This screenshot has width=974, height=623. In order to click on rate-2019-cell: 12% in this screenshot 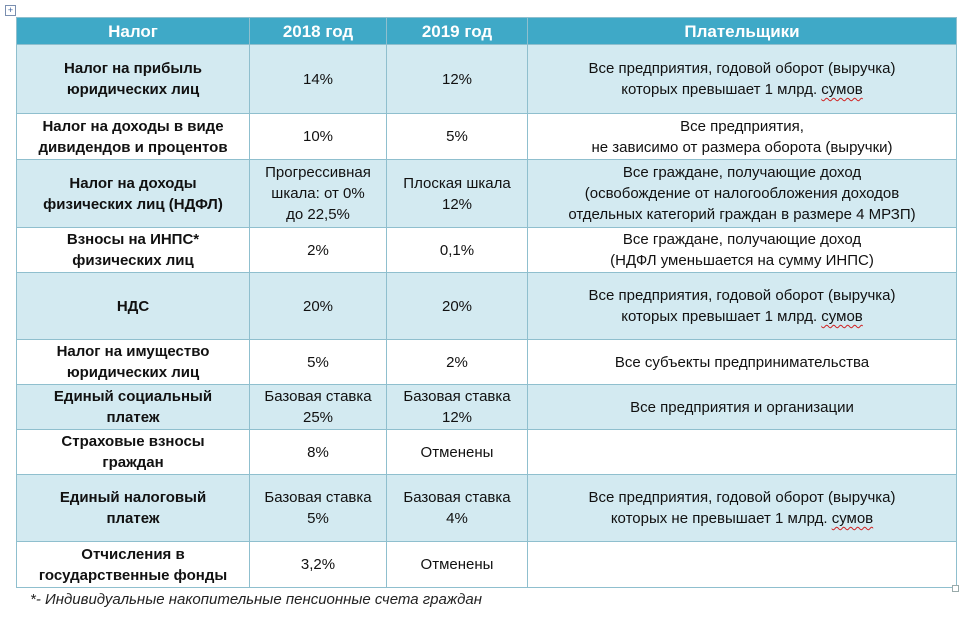, I will do `click(457, 79)`.